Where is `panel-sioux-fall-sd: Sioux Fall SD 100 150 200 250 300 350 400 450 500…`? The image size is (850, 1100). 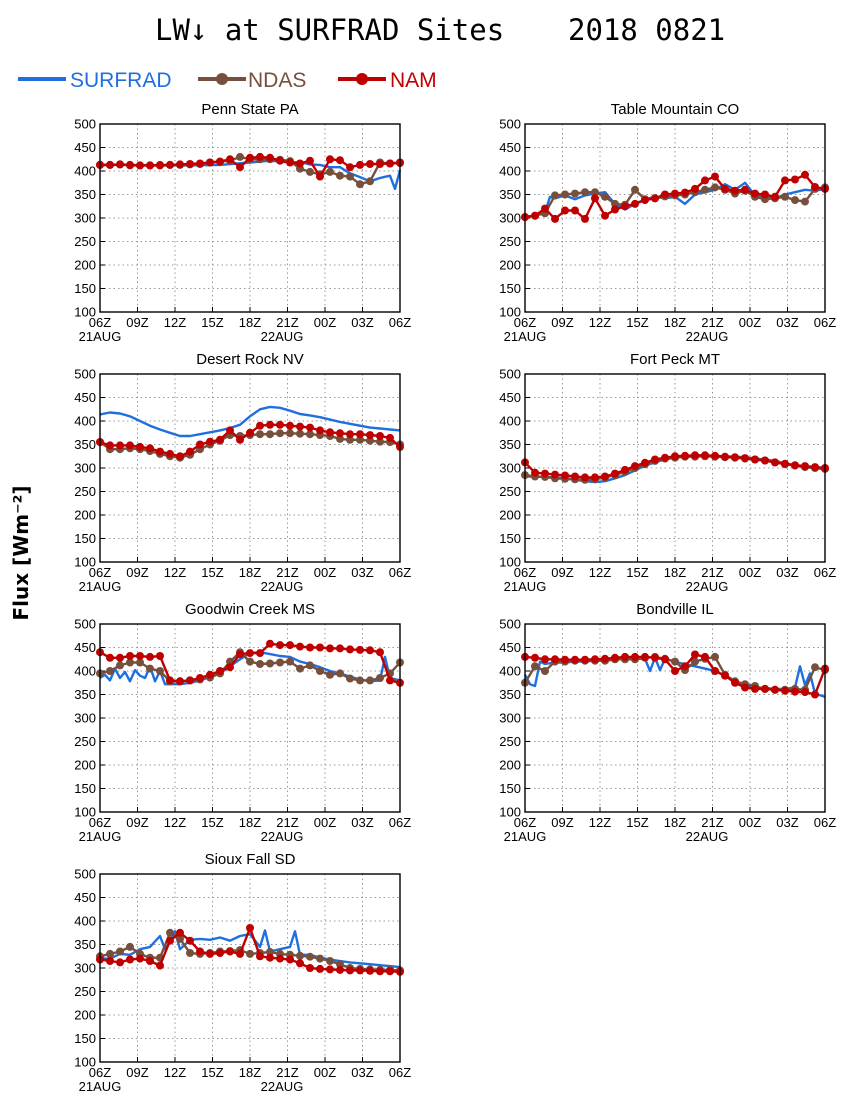 panel-sioux-fall-sd: Sioux Fall SD 100 150 200 250 300 350 400 450 500… is located at coordinates (242, 972).